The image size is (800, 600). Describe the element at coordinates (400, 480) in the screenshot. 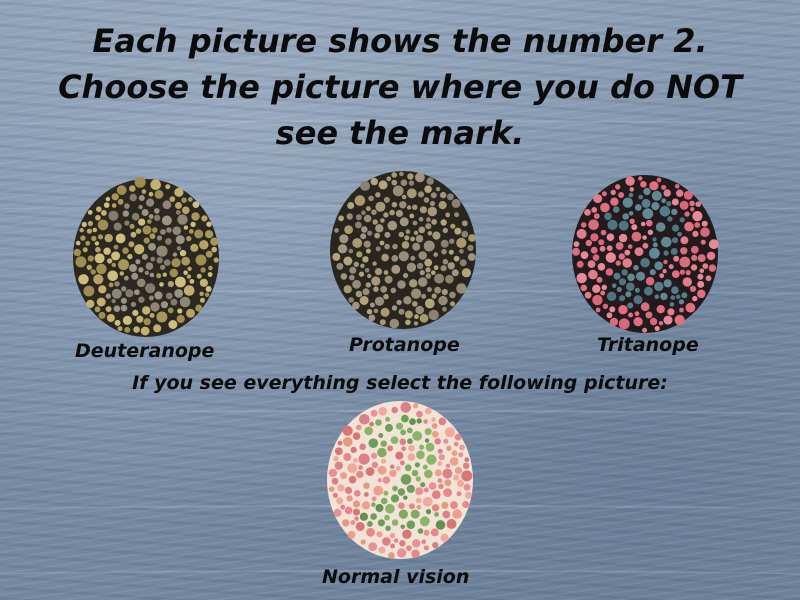

I see `normal-vision-plate-option` at that location.